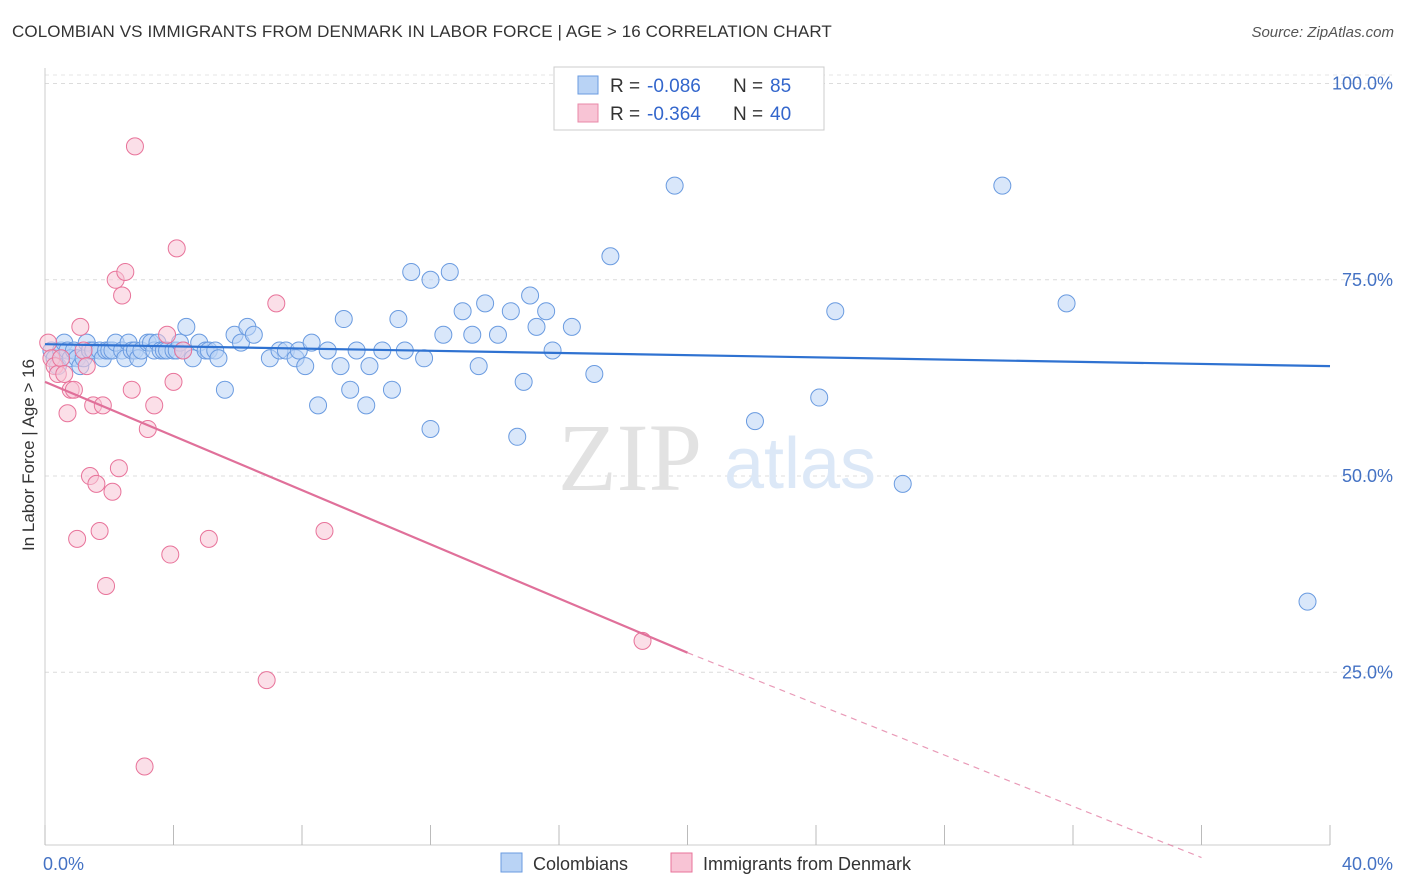 The height and width of the screenshot is (892, 1406). What do you see at coordinates (588, 113) in the screenshot?
I see `legend-swatch-denmark` at bounding box center [588, 113].